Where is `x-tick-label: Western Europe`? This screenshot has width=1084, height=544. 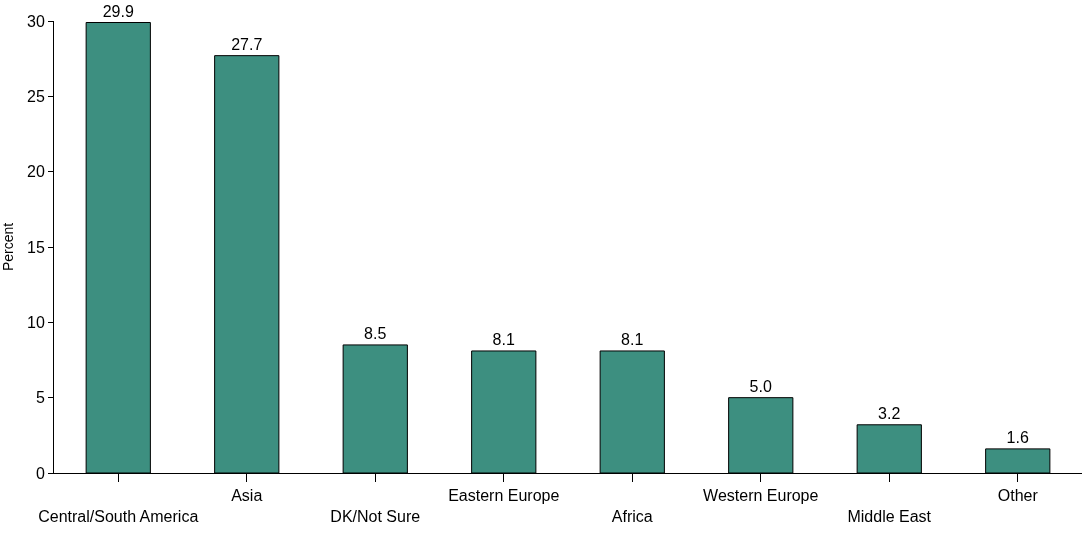
x-tick-label: Western Europe is located at coordinates (761, 496).